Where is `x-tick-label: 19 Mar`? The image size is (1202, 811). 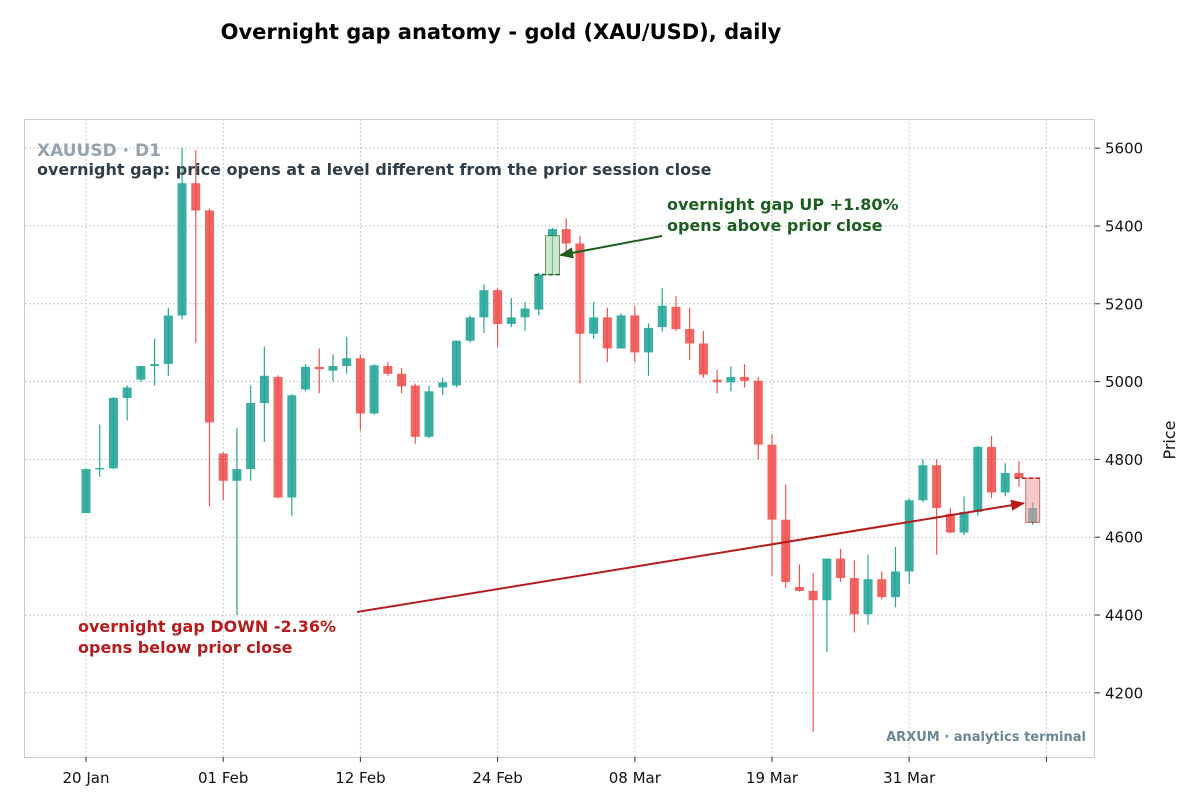
x-tick-label: 19 Mar is located at coordinates (772, 778).